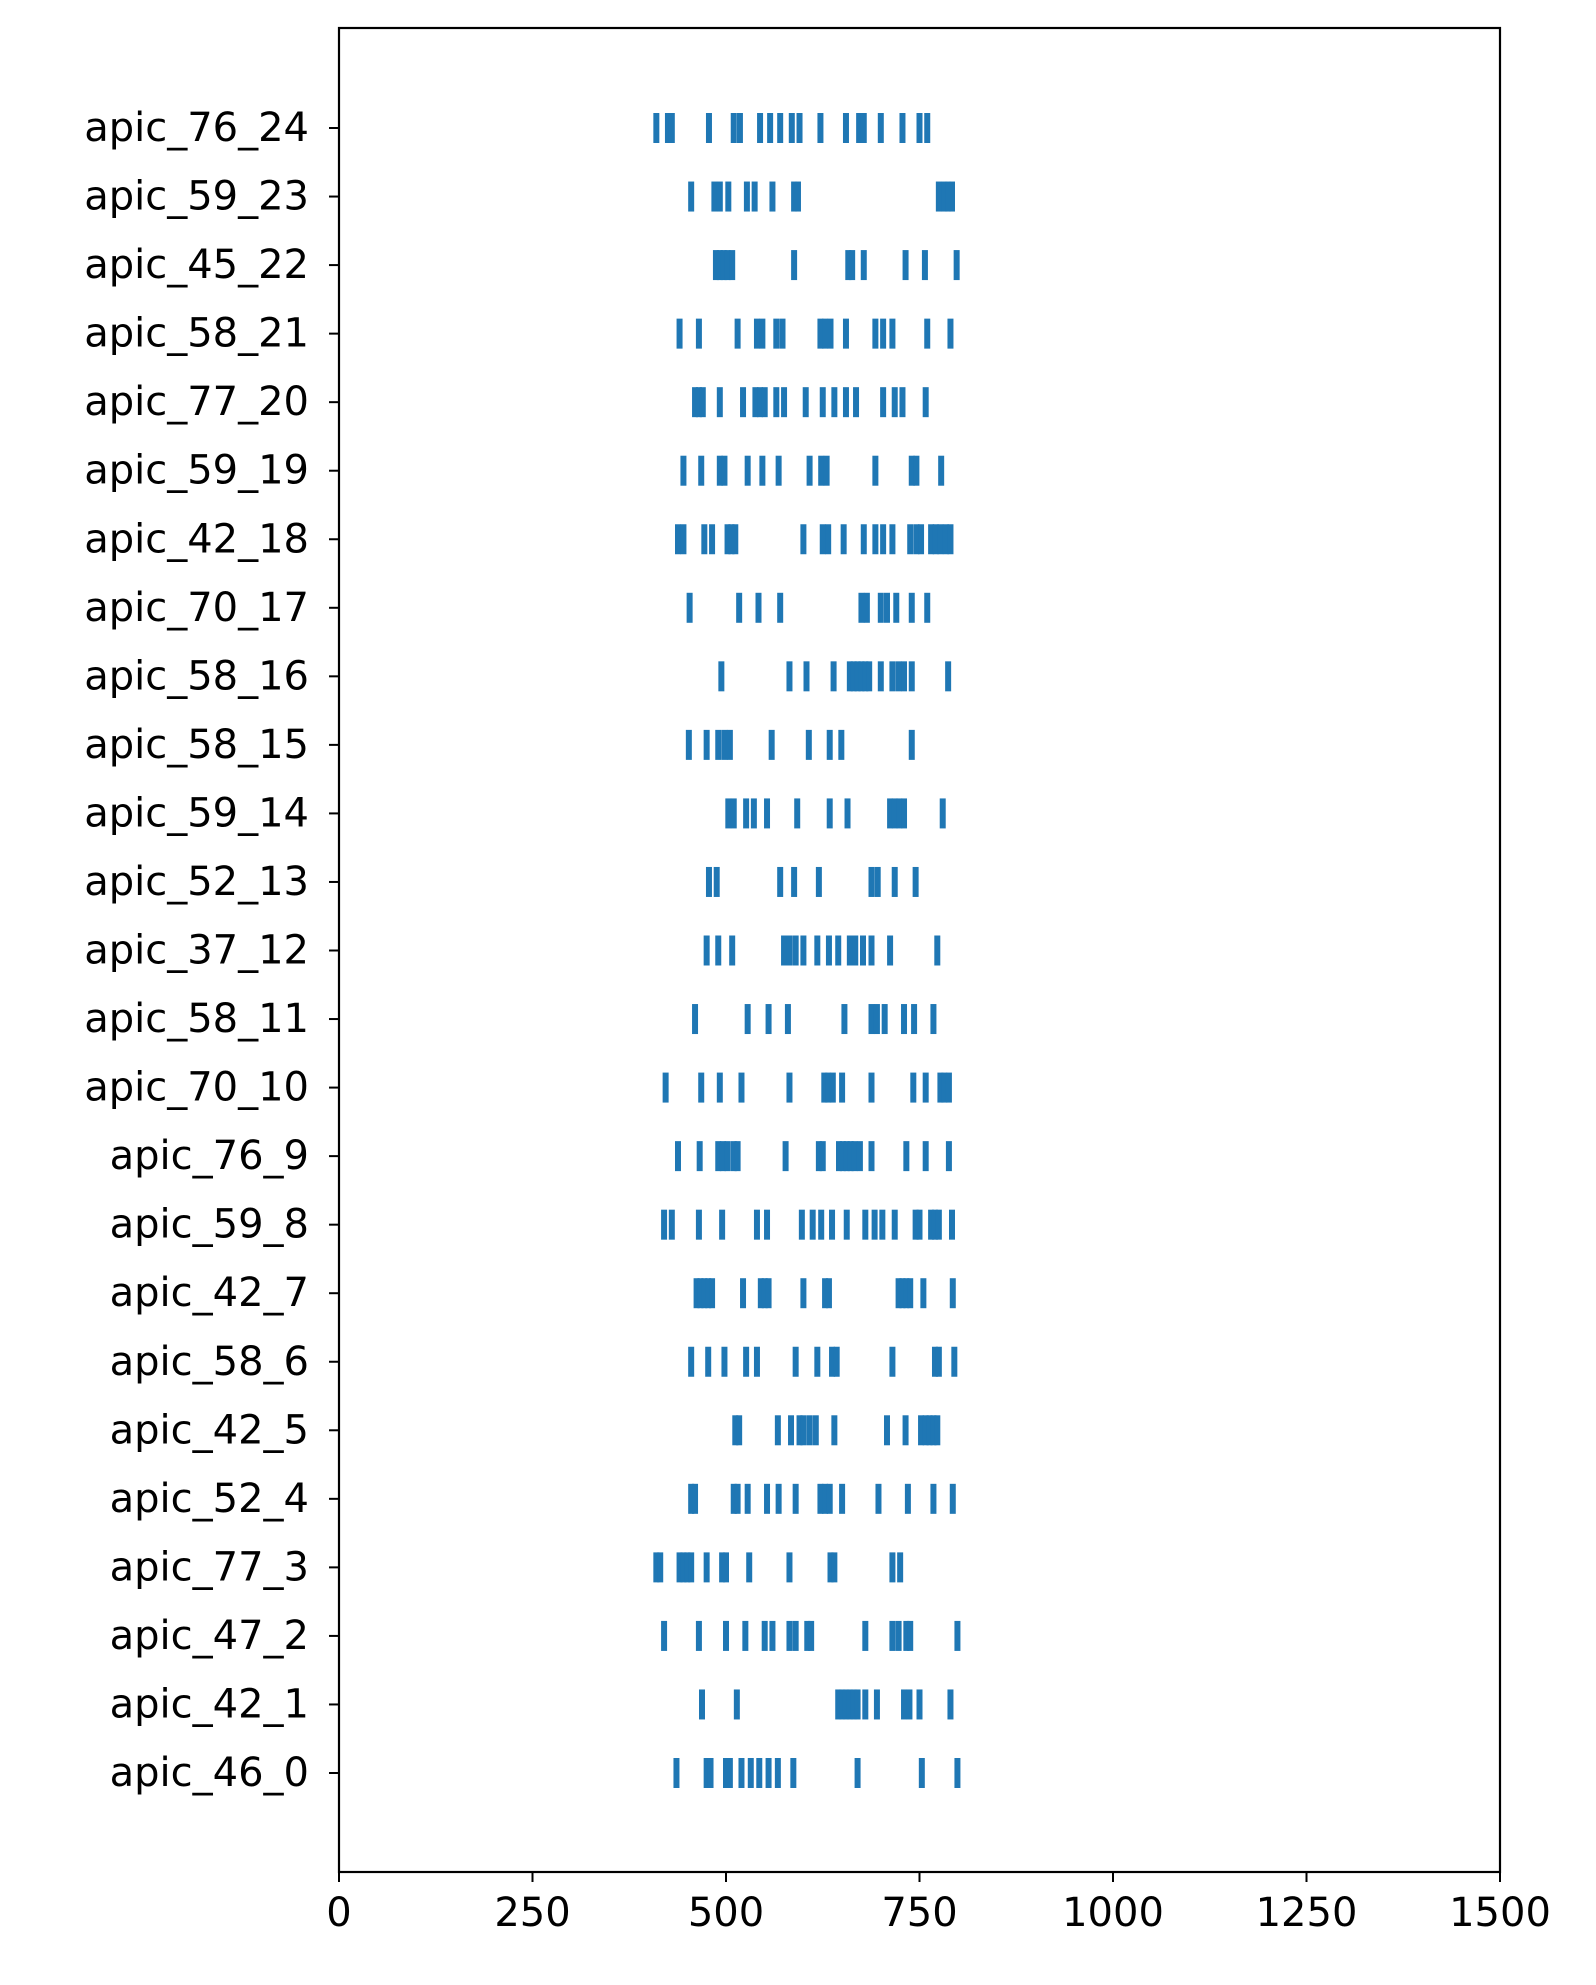  I want to click on y-tick-label: apic_42_1, so click(209, 1704).